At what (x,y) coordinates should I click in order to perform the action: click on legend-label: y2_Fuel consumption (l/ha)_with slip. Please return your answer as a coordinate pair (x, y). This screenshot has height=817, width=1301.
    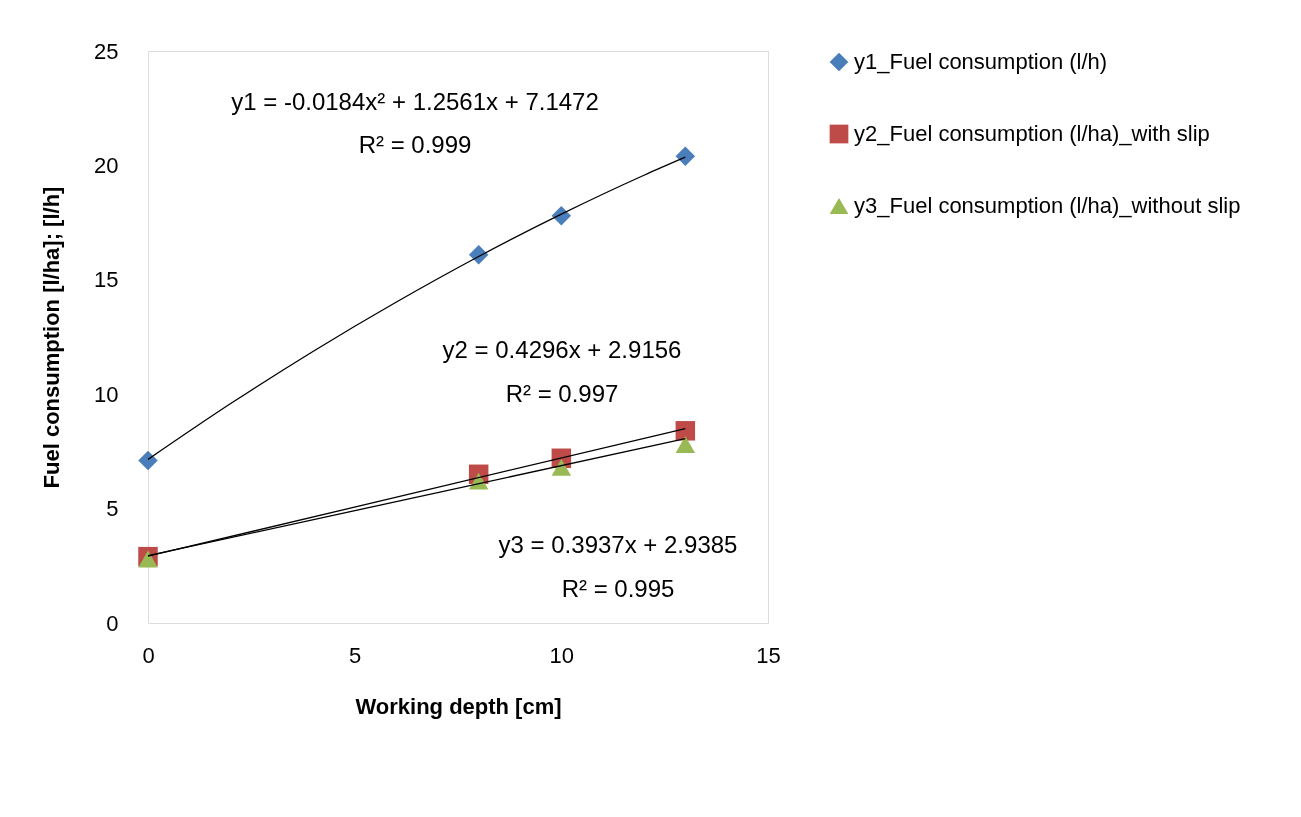
    Looking at the image, I should click on (1032, 133).